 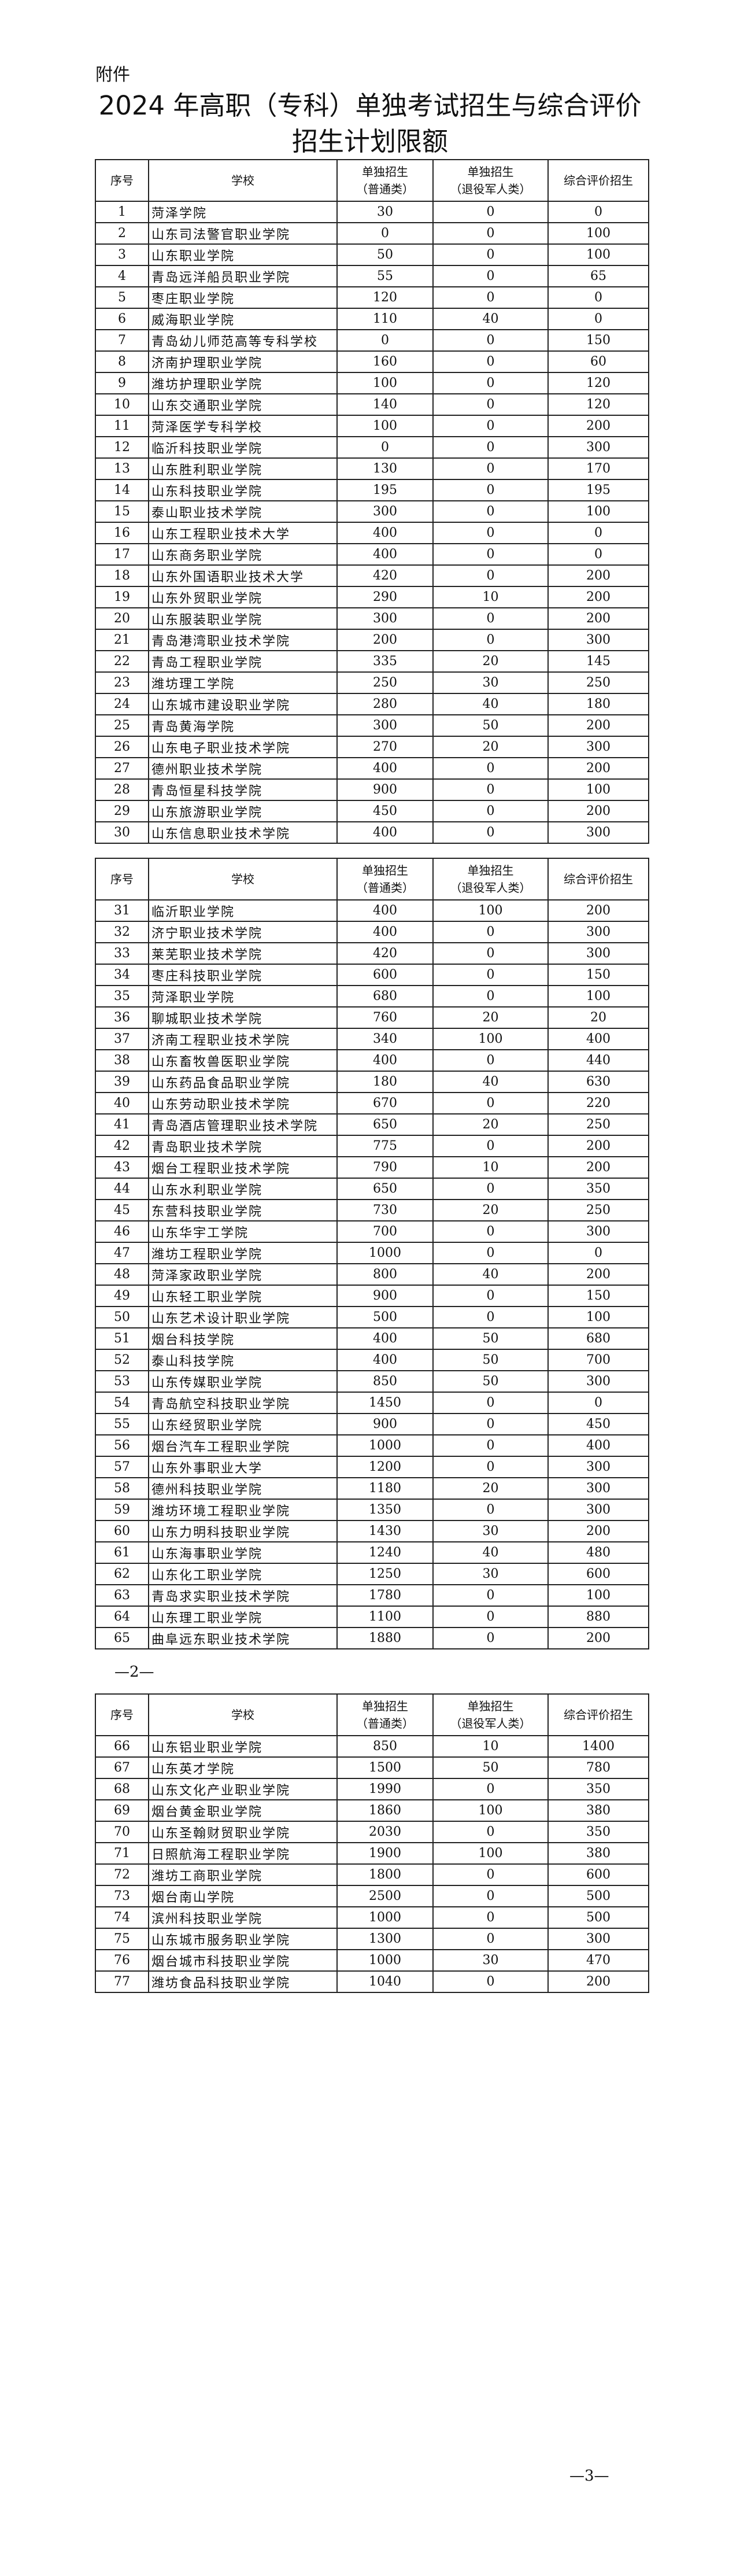 I want to click on table-row: 21 青岛港湾职业技术学院 200 0 300, so click(x=372, y=640).